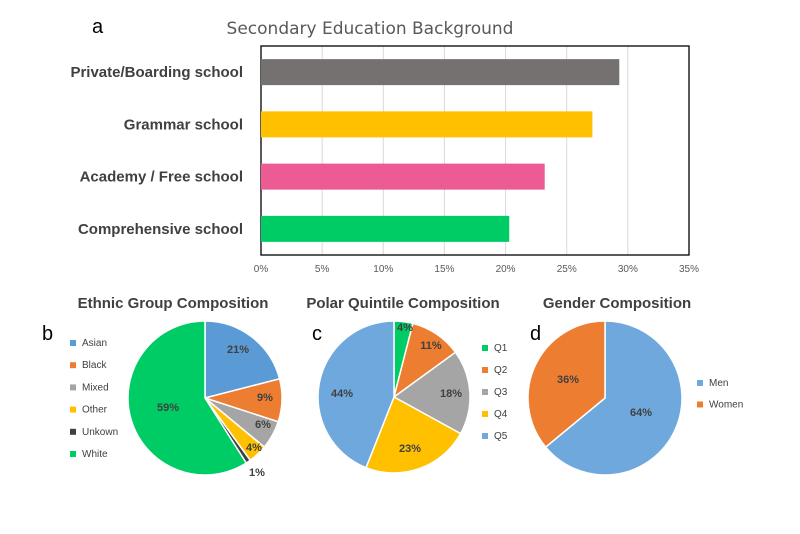 This screenshot has width=800, height=534. Describe the element at coordinates (187, 398) in the screenshot. I see `pie-b-slice-white` at that location.